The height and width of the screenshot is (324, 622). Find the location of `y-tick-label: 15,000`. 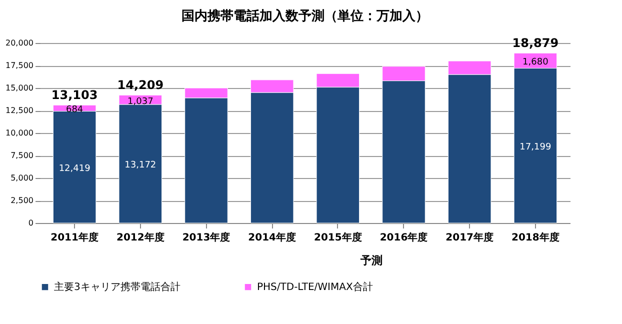

y-tick-label: 15,000 is located at coordinates (20, 88).